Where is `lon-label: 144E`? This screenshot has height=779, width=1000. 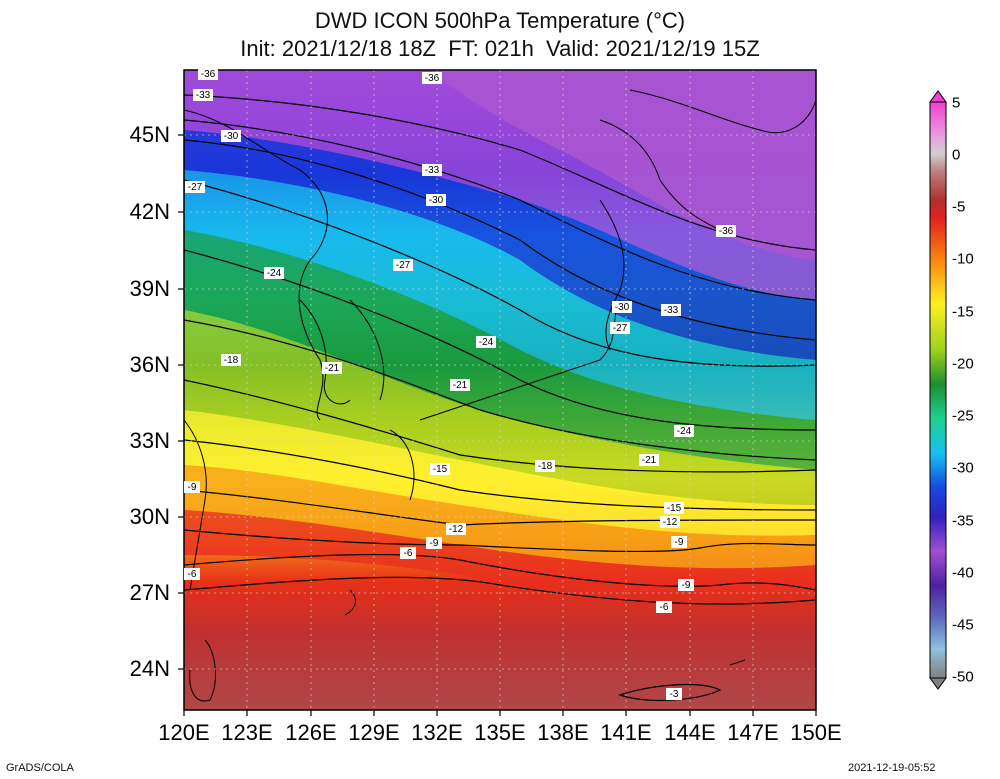 lon-label: 144E is located at coordinates (690, 732).